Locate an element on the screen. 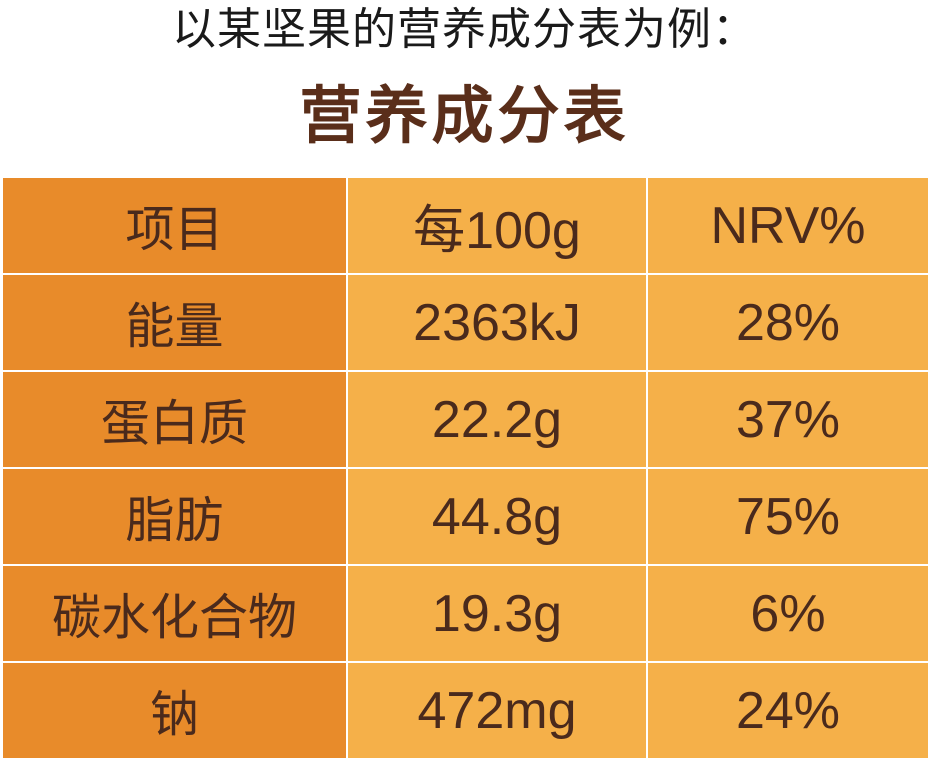 The width and height of the screenshot is (929, 769). table-row: 蛋白质 22.2g 37% is located at coordinates (465, 419).